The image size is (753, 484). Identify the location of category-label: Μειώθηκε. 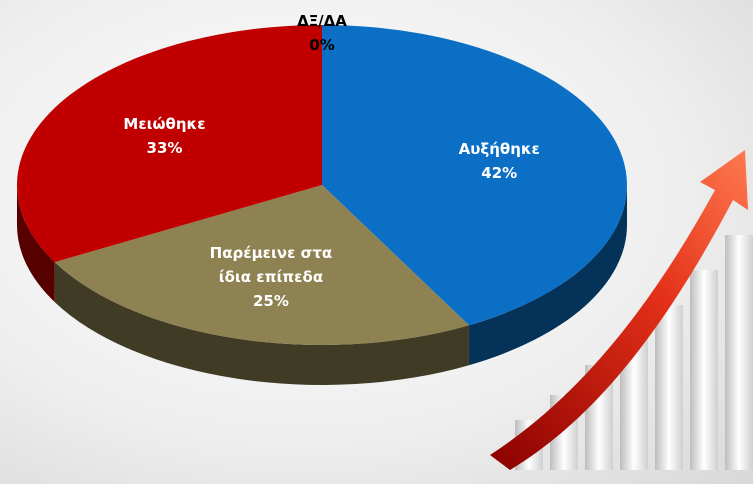
(164, 124).